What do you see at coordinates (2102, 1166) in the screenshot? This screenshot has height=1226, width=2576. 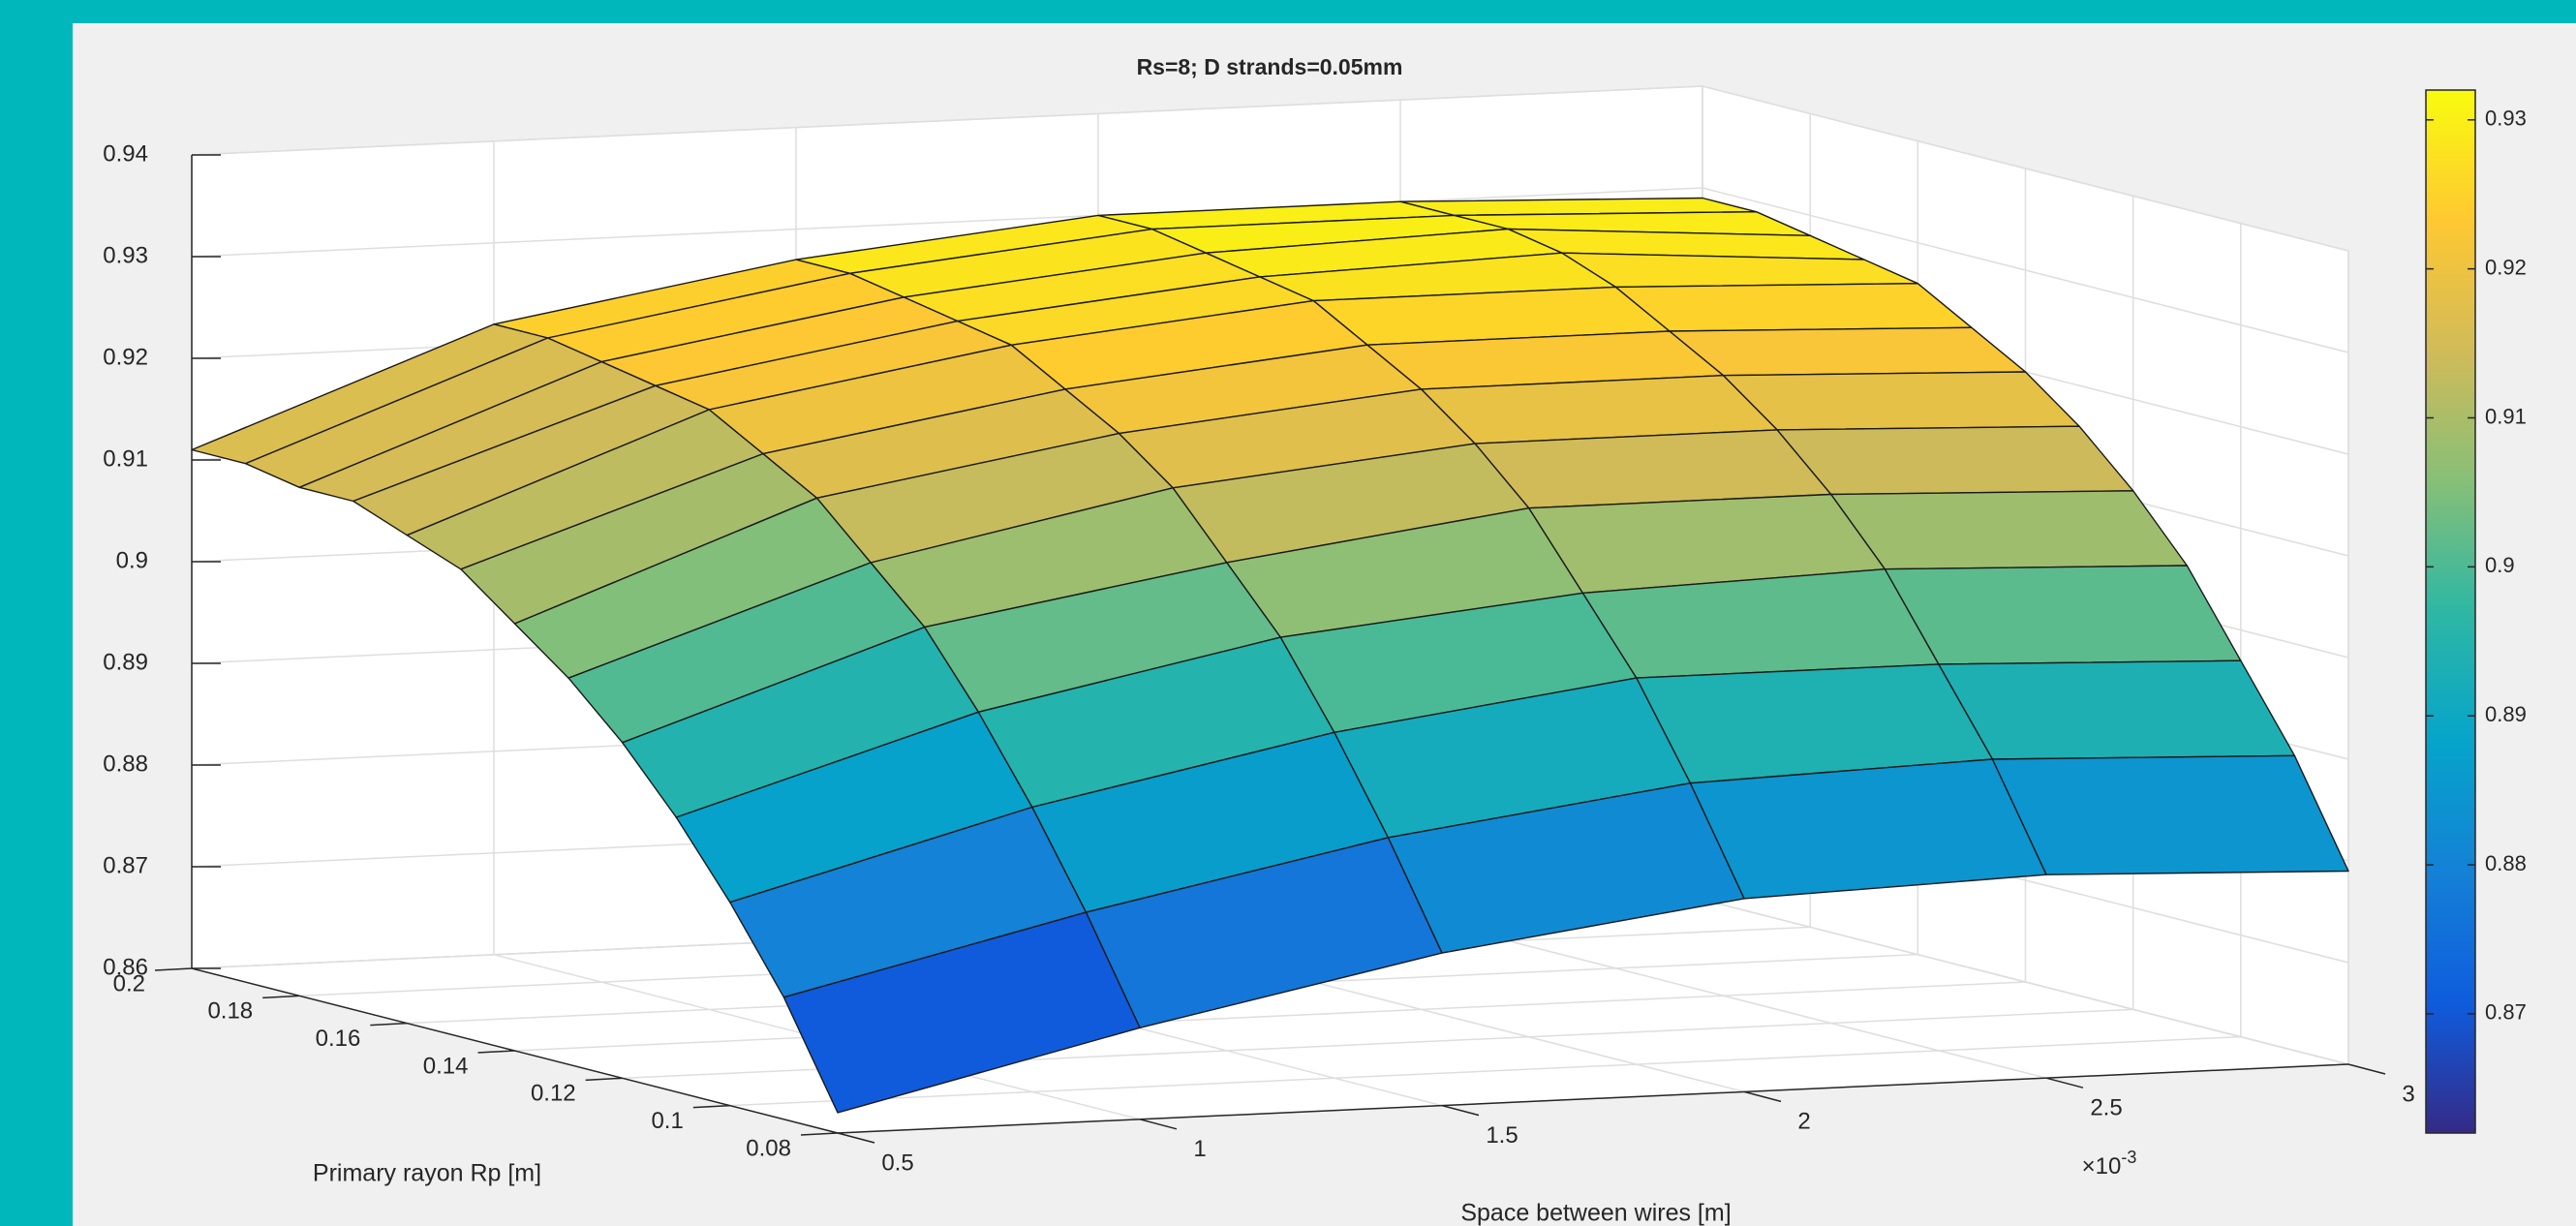 I see `x-multiplier-base: ×10` at bounding box center [2102, 1166].